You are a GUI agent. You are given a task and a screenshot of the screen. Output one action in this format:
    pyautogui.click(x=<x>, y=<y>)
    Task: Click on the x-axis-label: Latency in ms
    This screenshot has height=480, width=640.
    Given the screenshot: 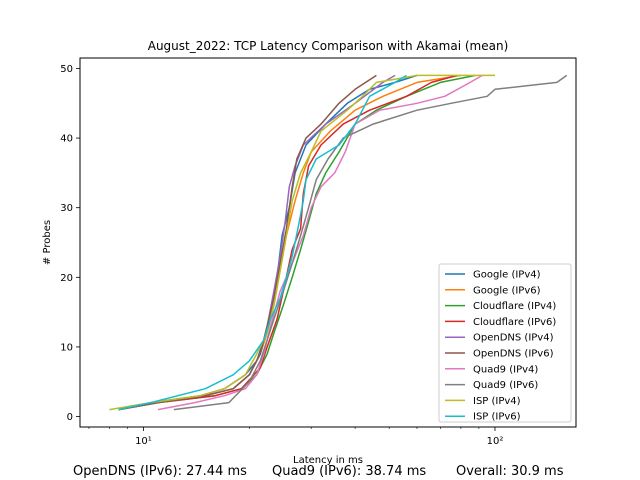 What is the action you would take?
    pyautogui.click(x=328, y=460)
    